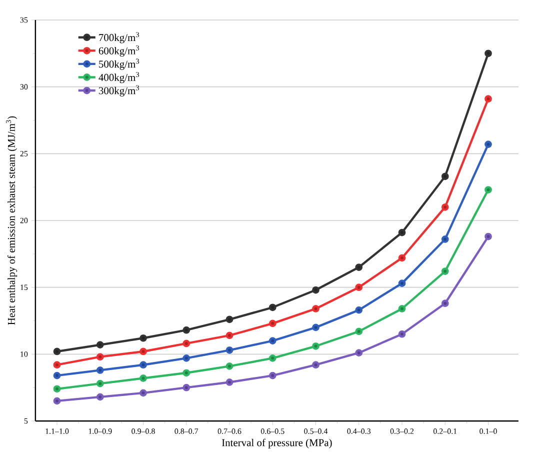 The width and height of the screenshot is (547, 459). I want to click on x-axis-title: Interval of pressure (MPa), so click(277, 443).